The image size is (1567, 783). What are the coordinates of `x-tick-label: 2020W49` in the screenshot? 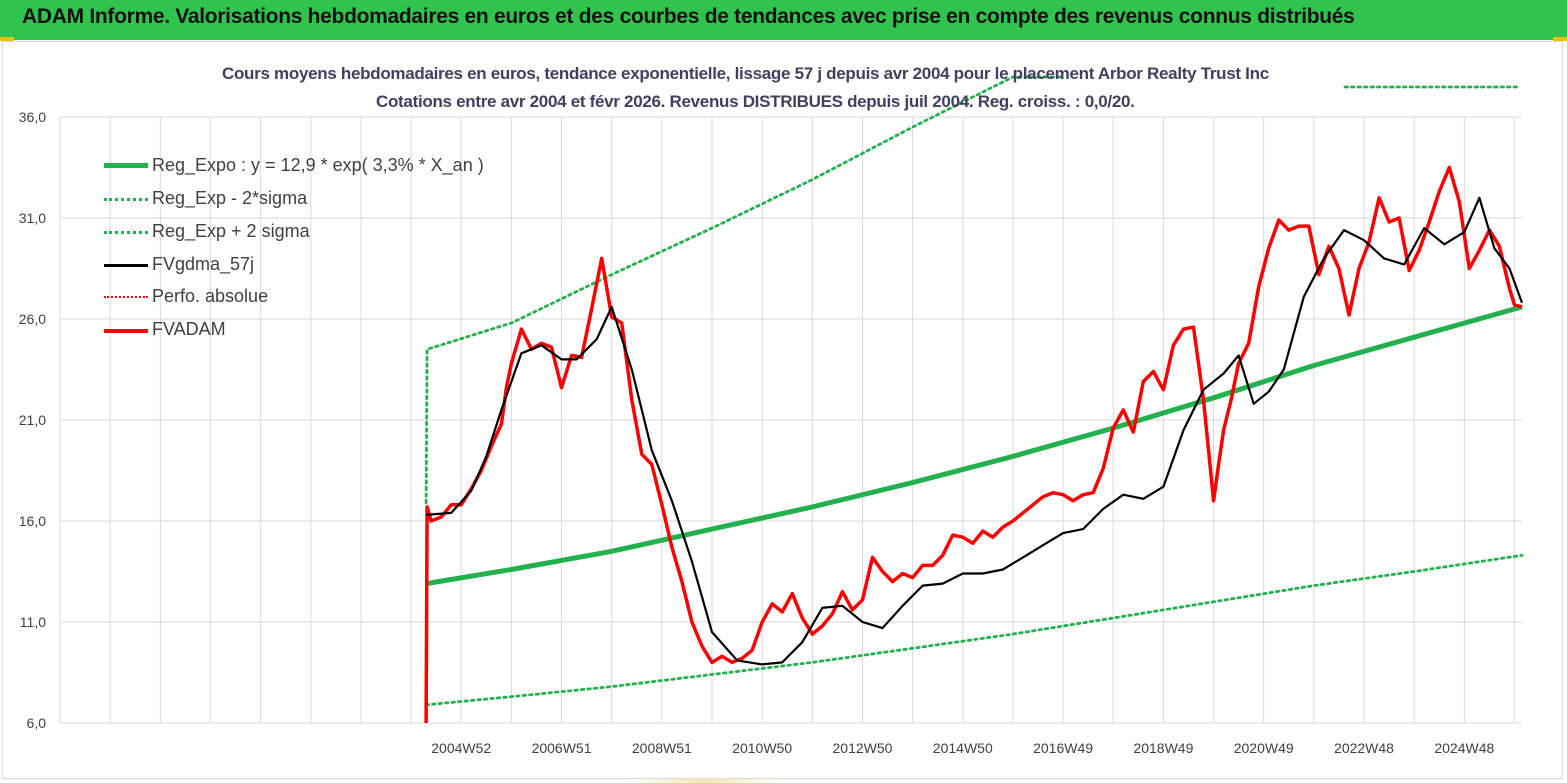 It's located at (1264, 748).